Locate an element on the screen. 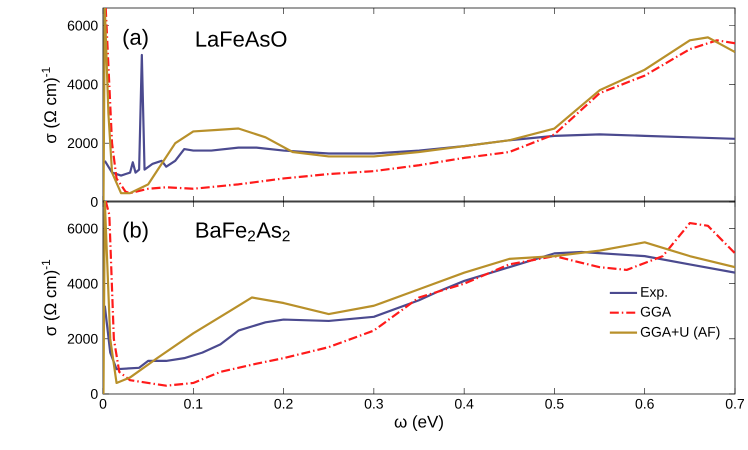 This screenshot has height=450, width=748. x-tick-label: 0.3 is located at coordinates (373, 403).